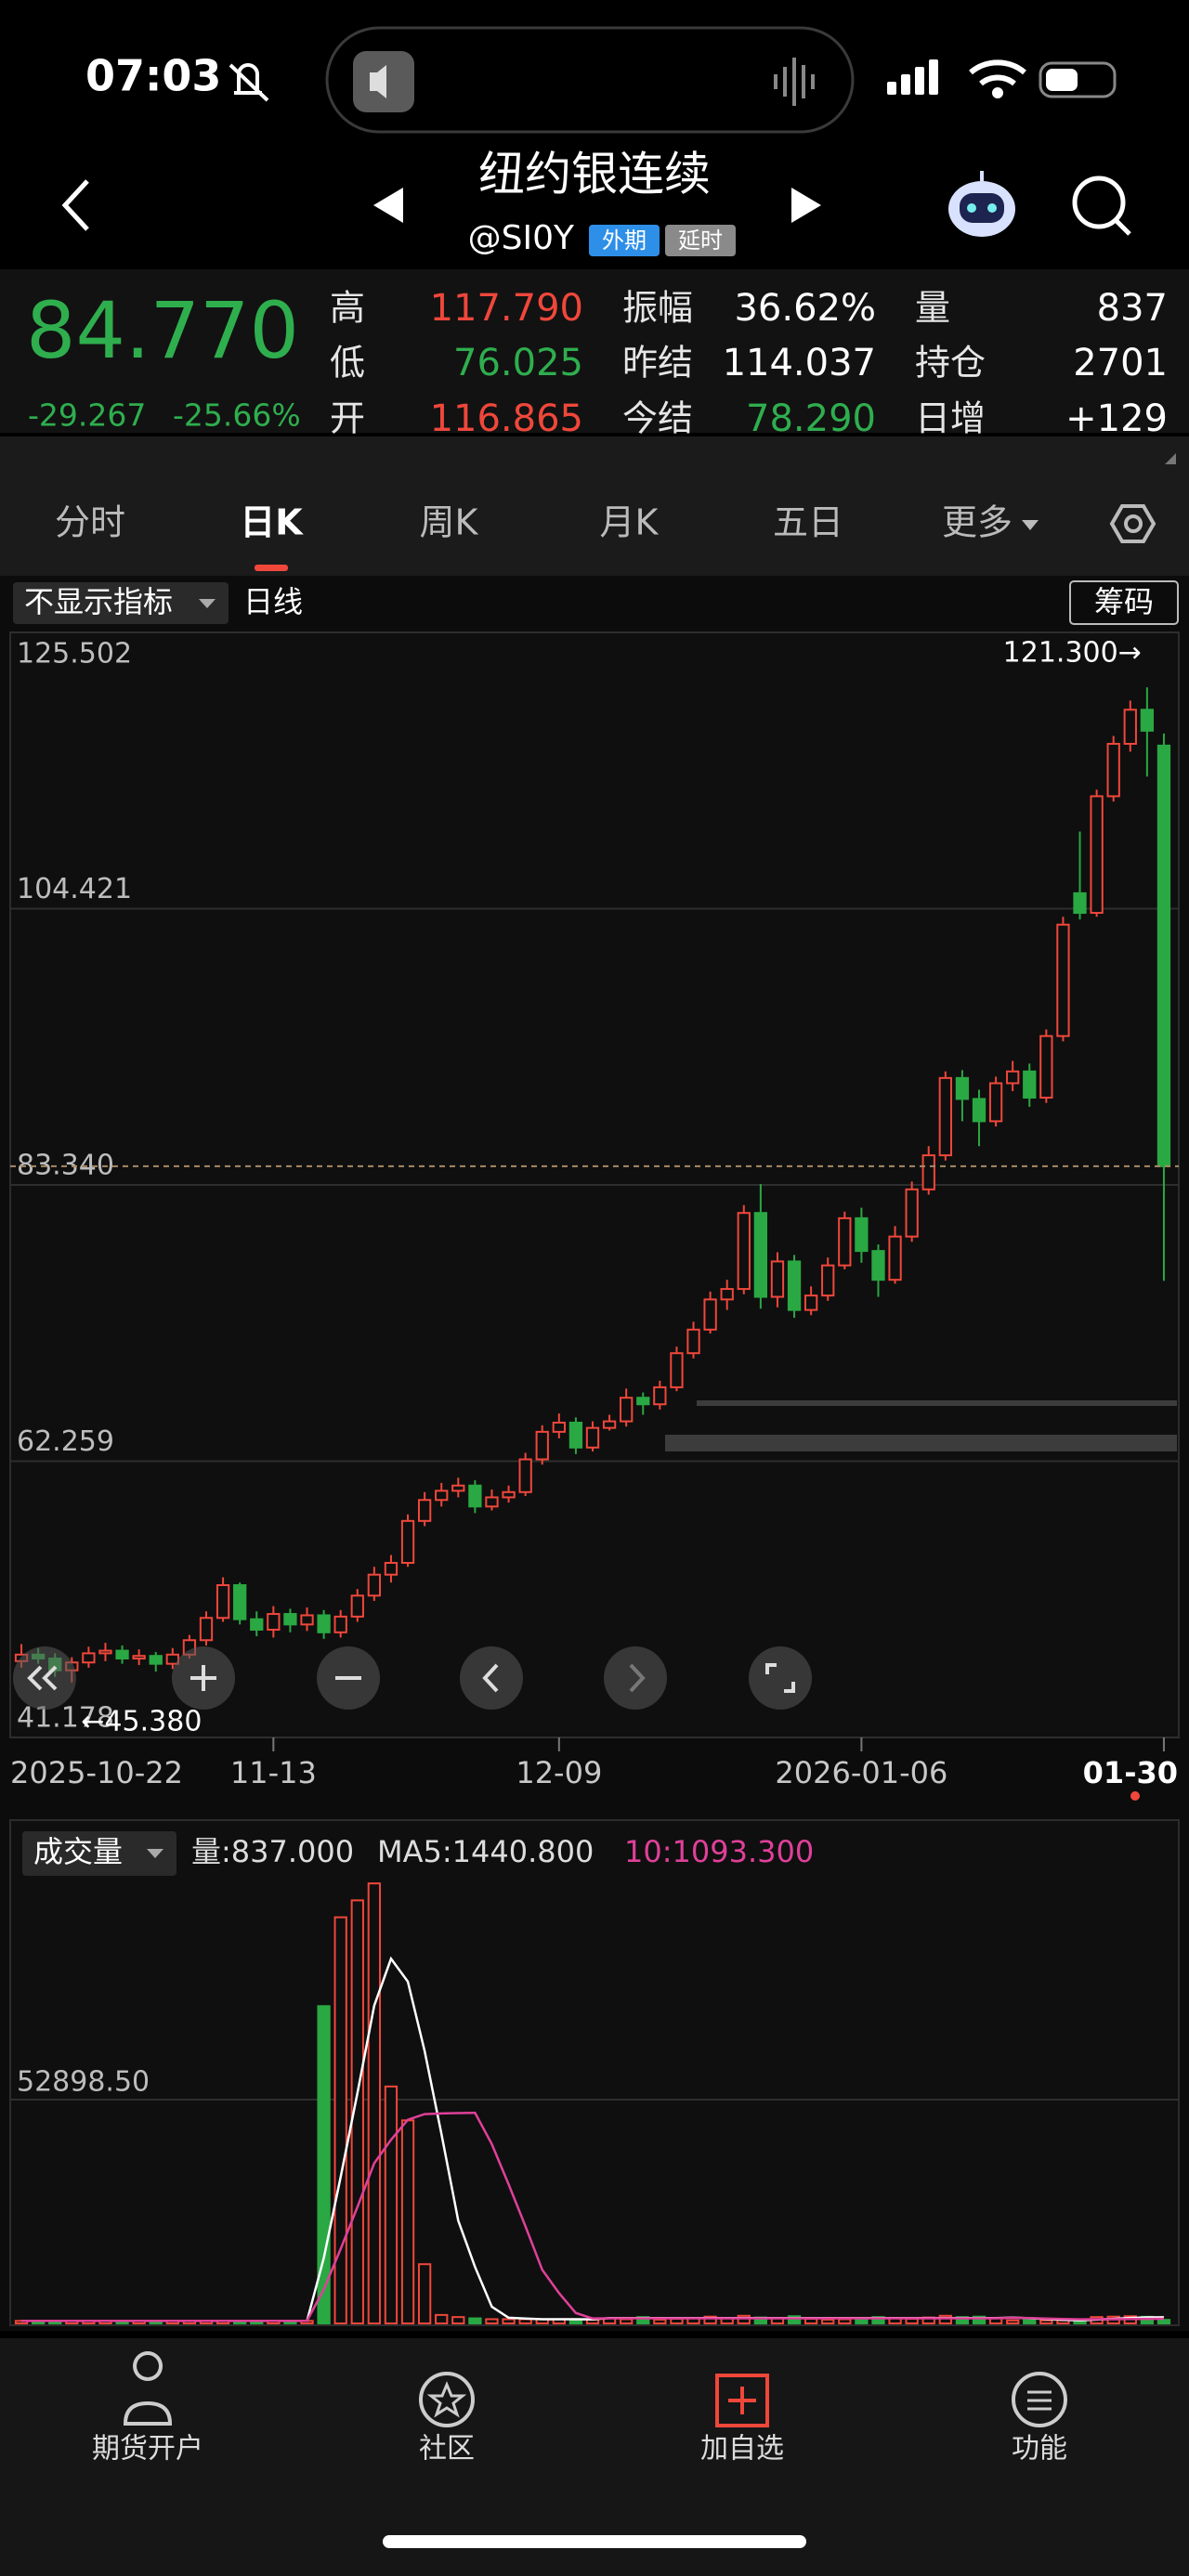 This screenshot has height=2576, width=1189. What do you see at coordinates (594, 175) in the screenshot?
I see `title: 纽约银连续` at bounding box center [594, 175].